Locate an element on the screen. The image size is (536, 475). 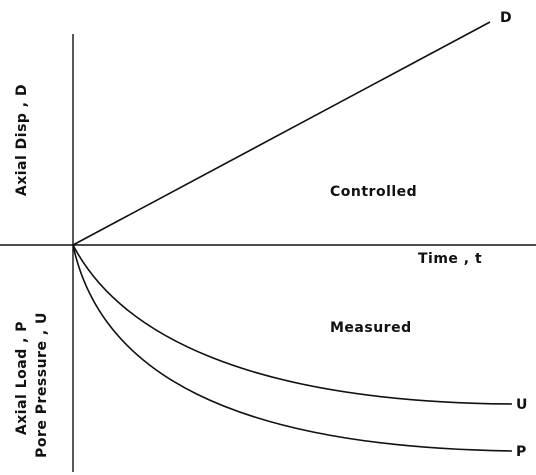
curve-label: P is located at coordinates (521, 452).